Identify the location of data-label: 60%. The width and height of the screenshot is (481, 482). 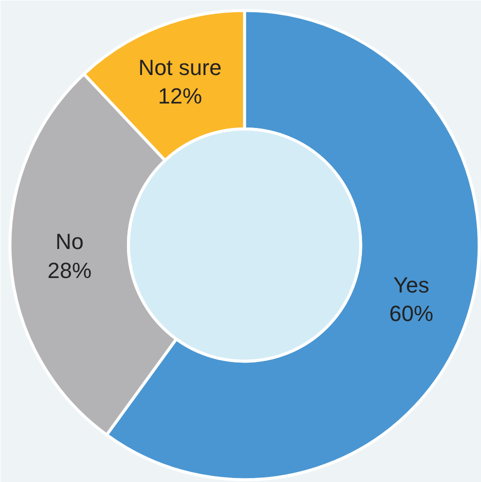
(411, 313).